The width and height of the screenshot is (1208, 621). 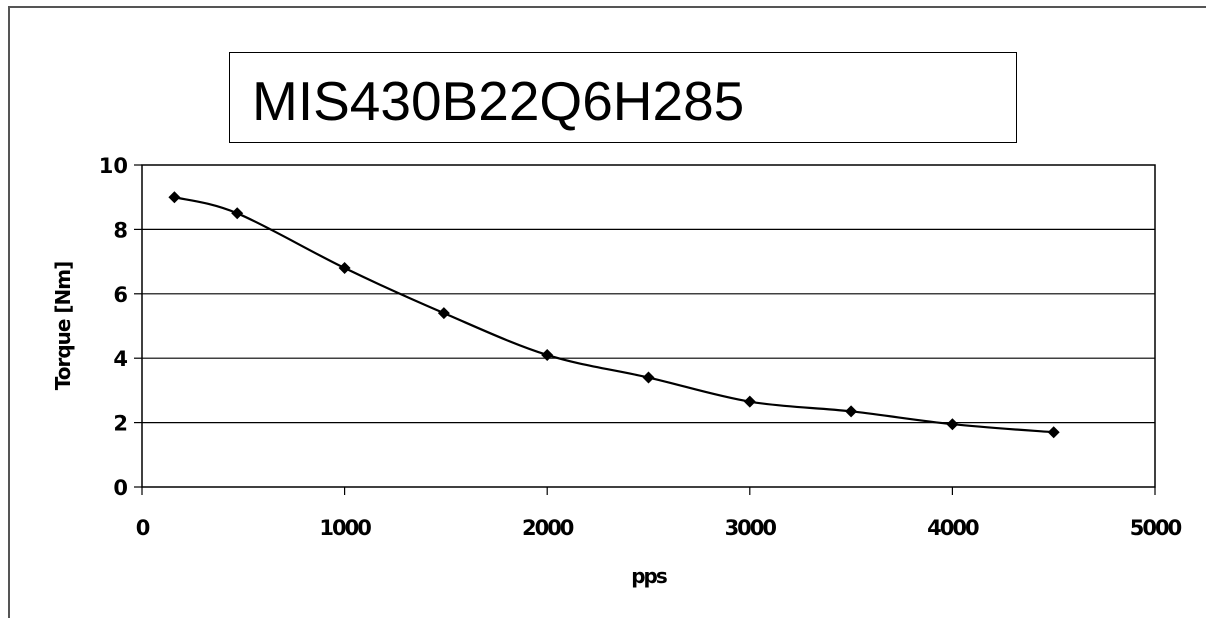 What do you see at coordinates (120, 488) in the screenshot?
I see `y-tick-label: 0` at bounding box center [120, 488].